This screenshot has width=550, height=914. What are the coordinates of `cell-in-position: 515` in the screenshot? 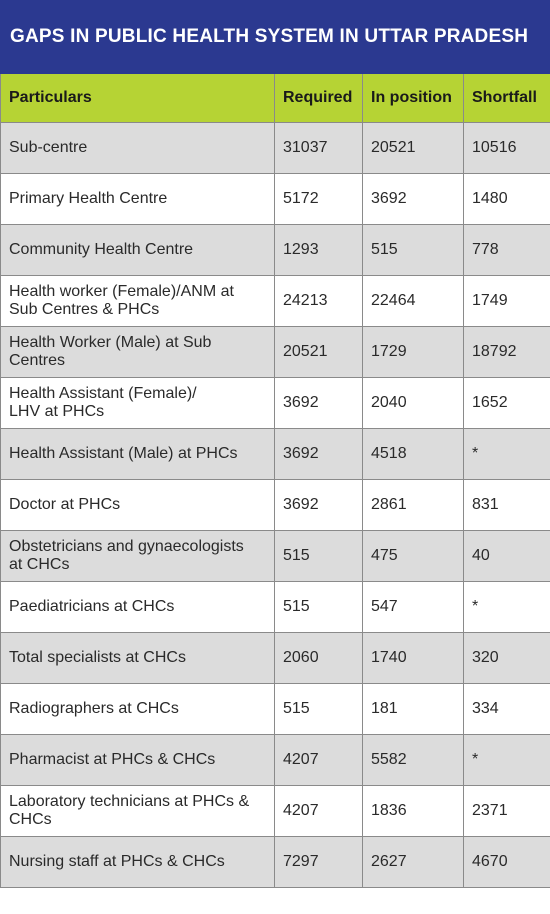 It's located at (413, 250).